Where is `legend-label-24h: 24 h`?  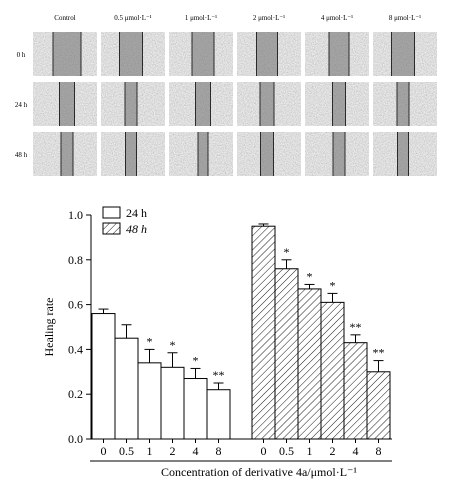
legend-label-24h: 24 h is located at coordinates (136, 213).